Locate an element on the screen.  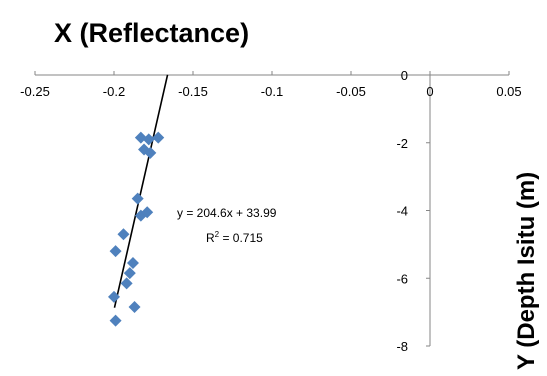
trendline is located at coordinates (141, 191).